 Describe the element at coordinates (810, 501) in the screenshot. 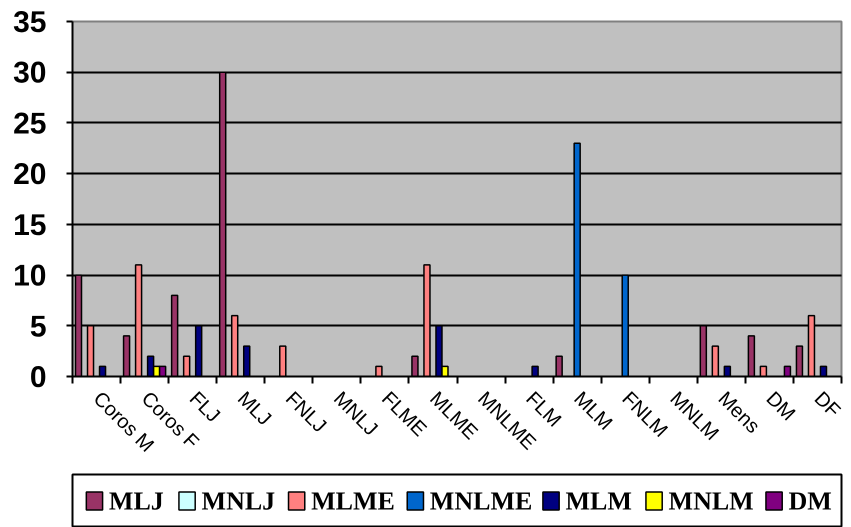

I see `legend-label: DM` at that location.